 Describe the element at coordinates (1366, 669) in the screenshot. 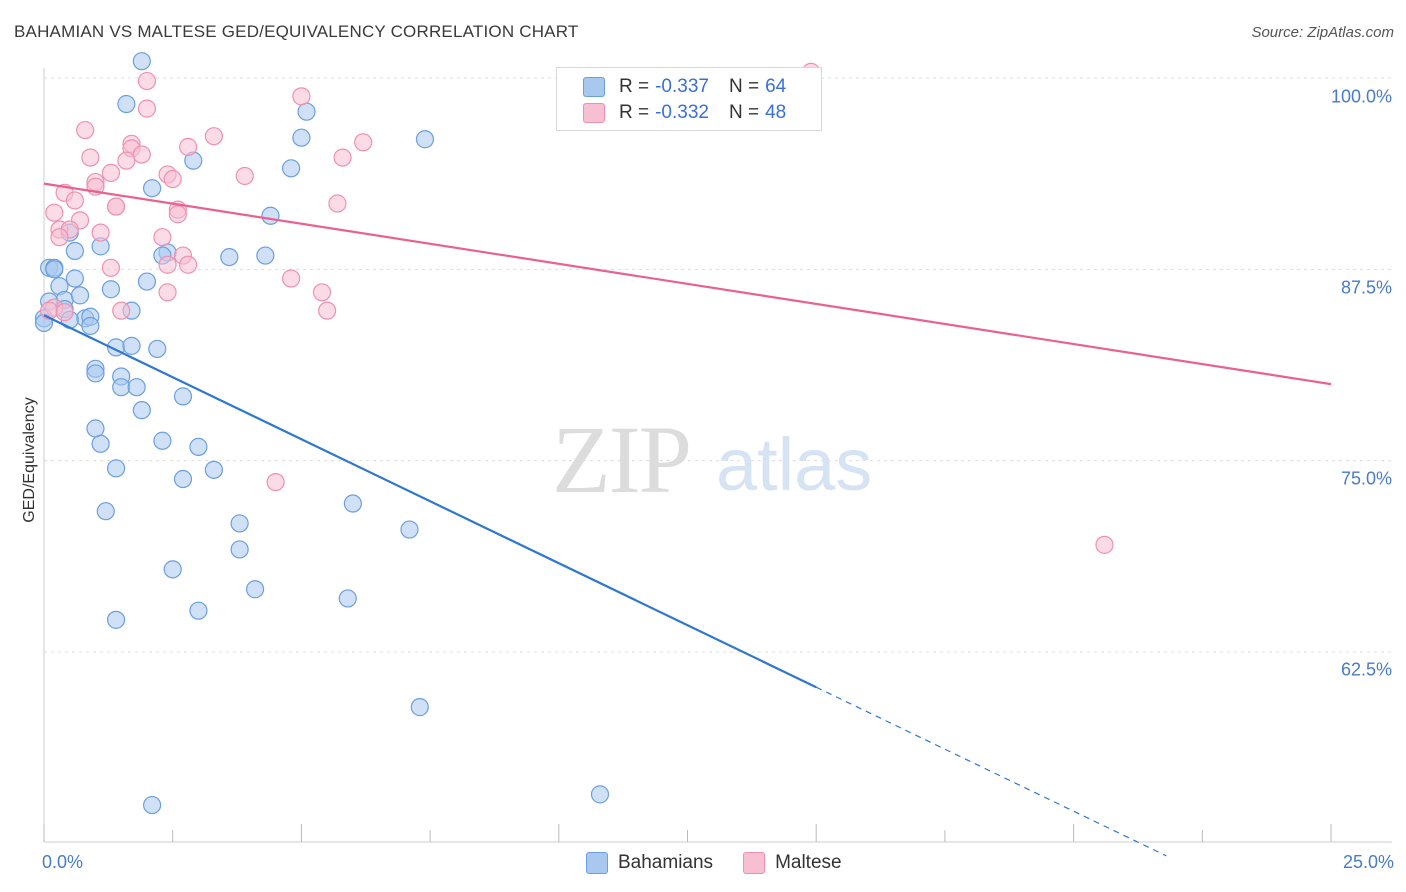

I see `y-tick-label-62-5: 62.5%` at that location.